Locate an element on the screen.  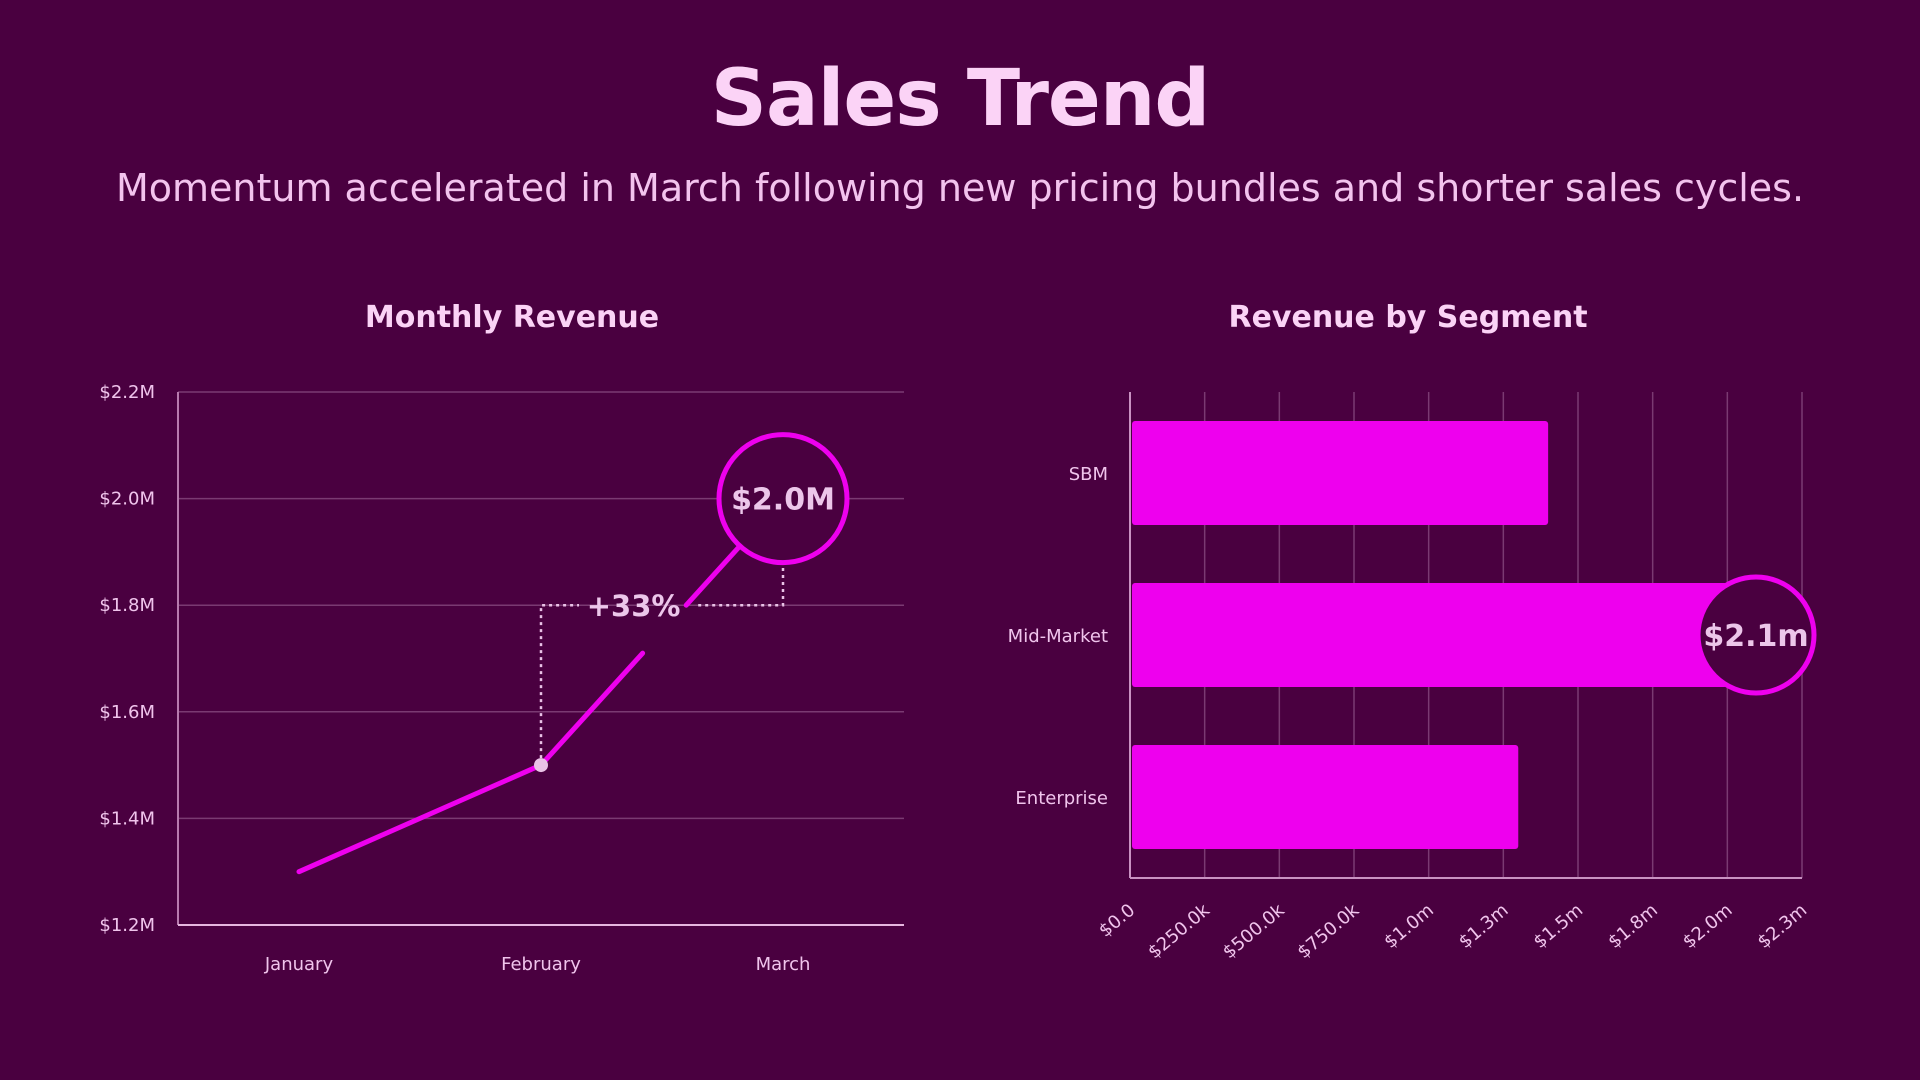
march-highlight-label: $2.0M is located at coordinates (783, 500).